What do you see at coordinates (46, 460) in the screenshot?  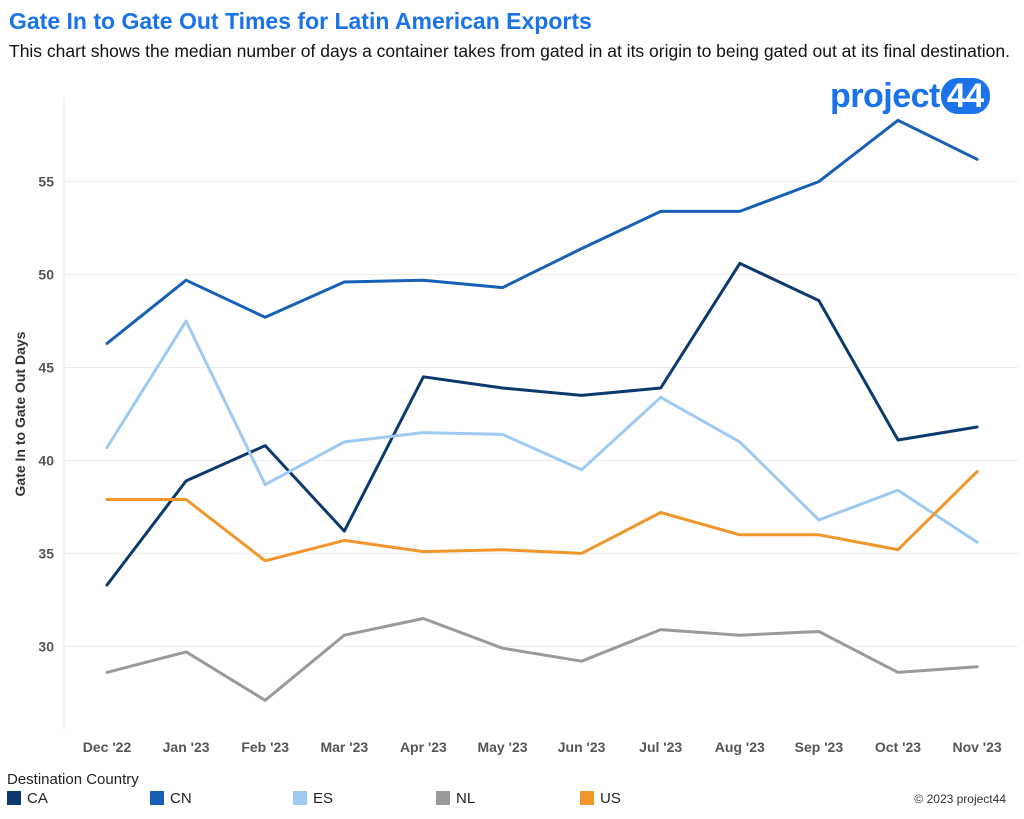 I see `y-tick-label: 40` at bounding box center [46, 460].